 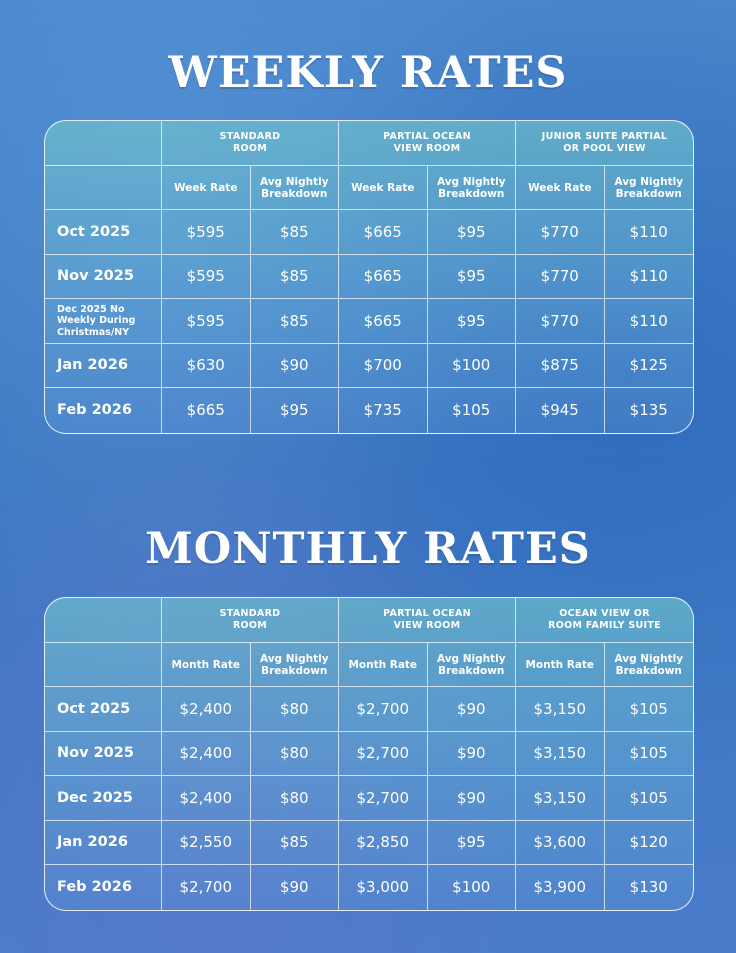 I want to click on rate-cell: $100, so click(x=472, y=887).